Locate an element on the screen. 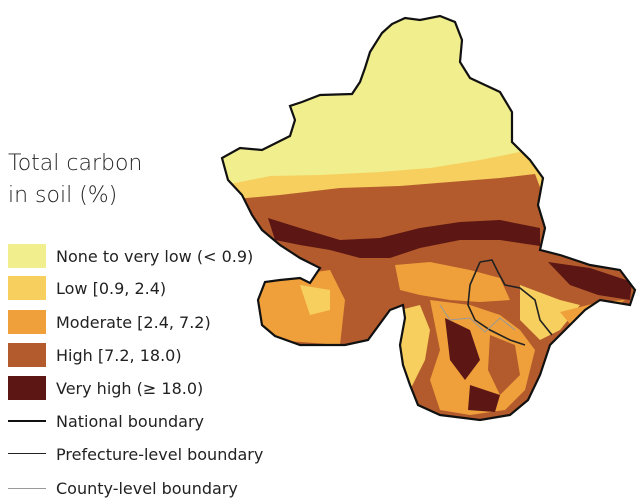 Image resolution: width=639 pixels, height=504 pixels. zone-low-west-patch is located at coordinates (315, 300).